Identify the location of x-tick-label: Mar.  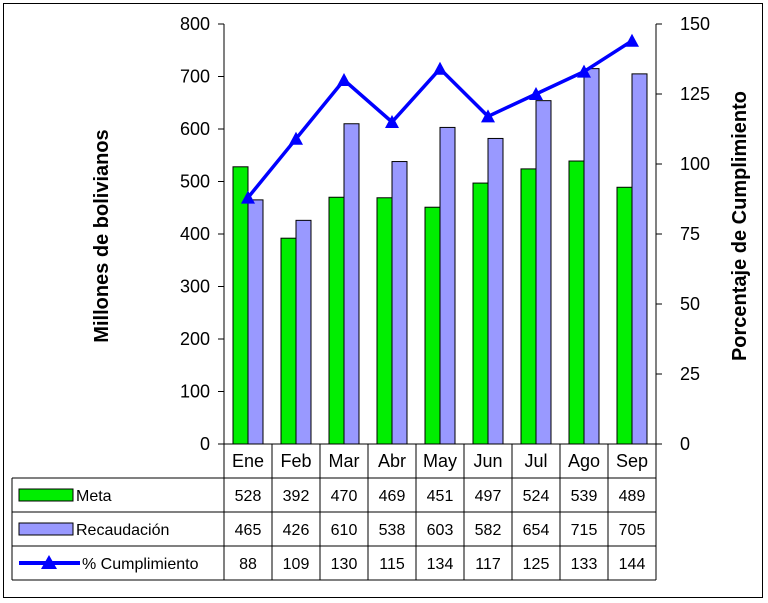
(344, 461).